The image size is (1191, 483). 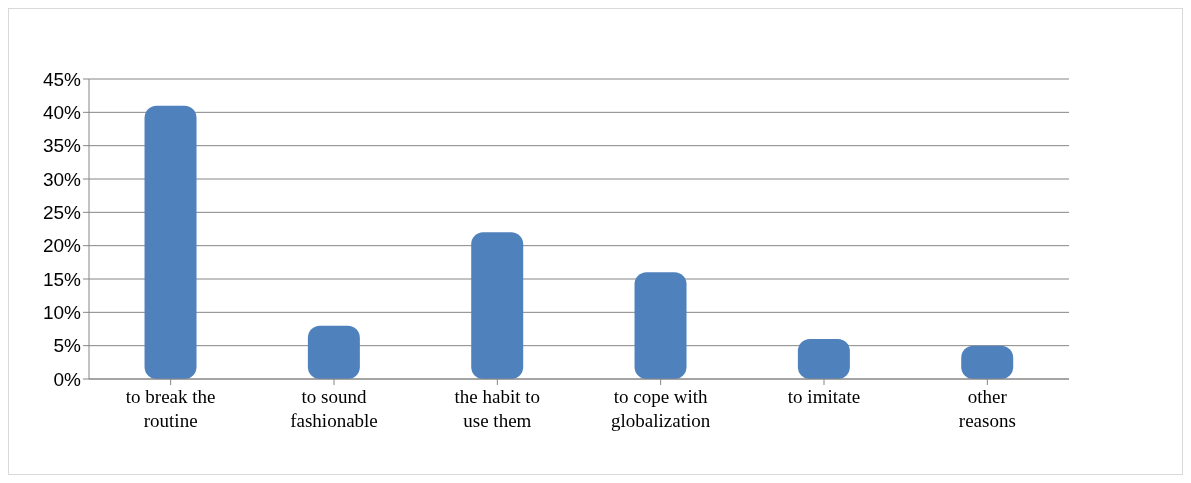 What do you see at coordinates (661, 408) in the screenshot?
I see `x-tick-label: to cope with globalization` at bounding box center [661, 408].